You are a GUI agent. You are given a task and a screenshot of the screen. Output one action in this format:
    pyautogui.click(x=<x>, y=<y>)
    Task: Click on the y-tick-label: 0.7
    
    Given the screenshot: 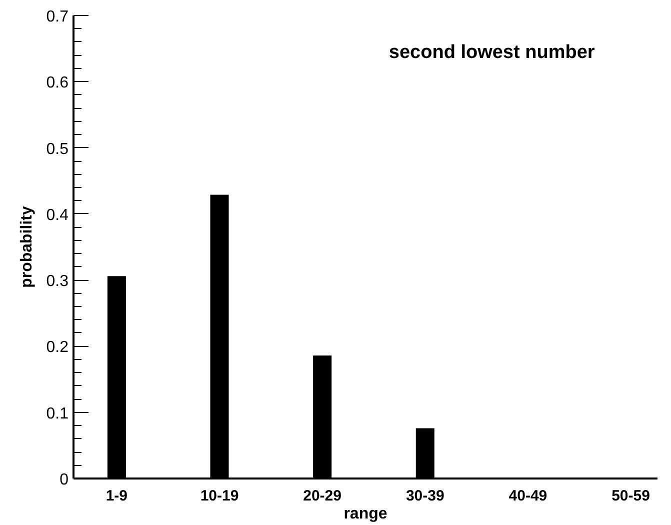 What is the action you would take?
    pyautogui.click(x=57, y=17)
    